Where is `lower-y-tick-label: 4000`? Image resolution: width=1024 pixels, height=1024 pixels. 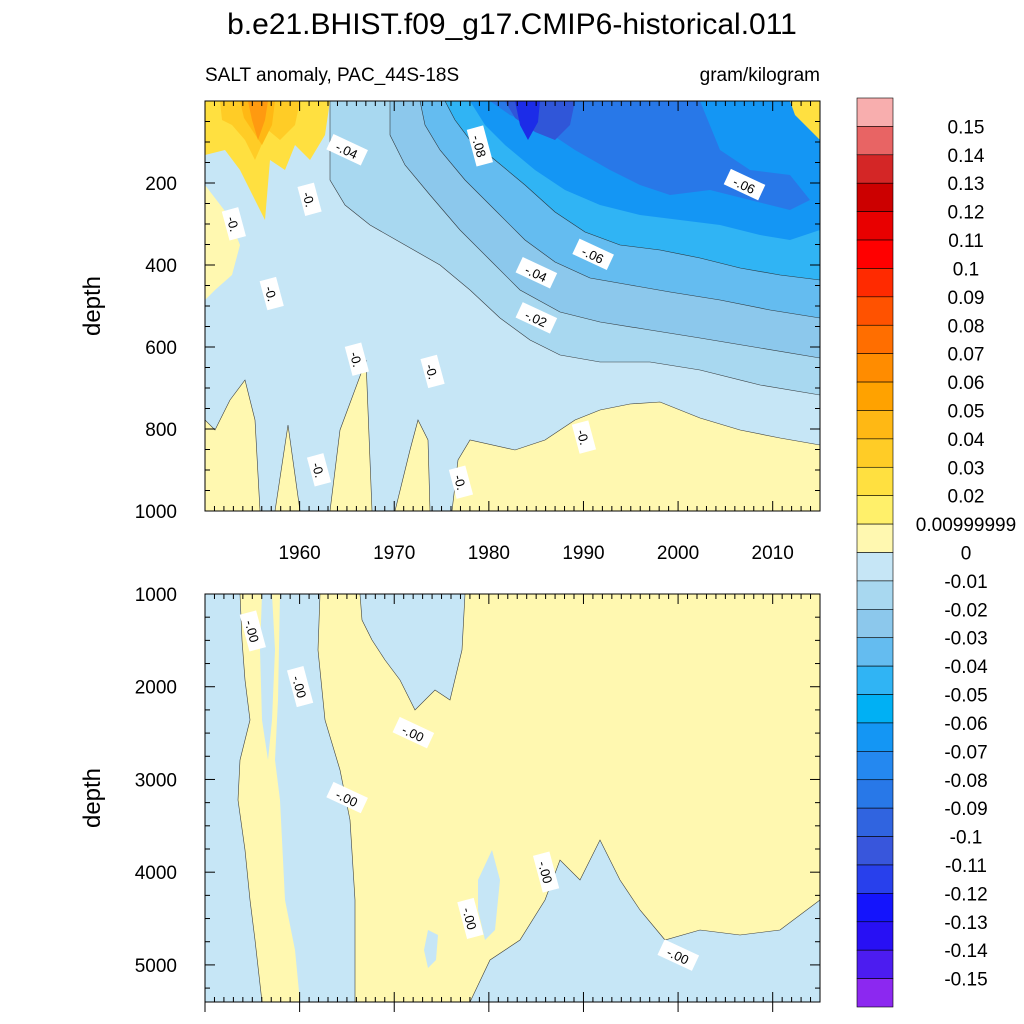 lower-y-tick-label: 4000 is located at coordinates (156, 873).